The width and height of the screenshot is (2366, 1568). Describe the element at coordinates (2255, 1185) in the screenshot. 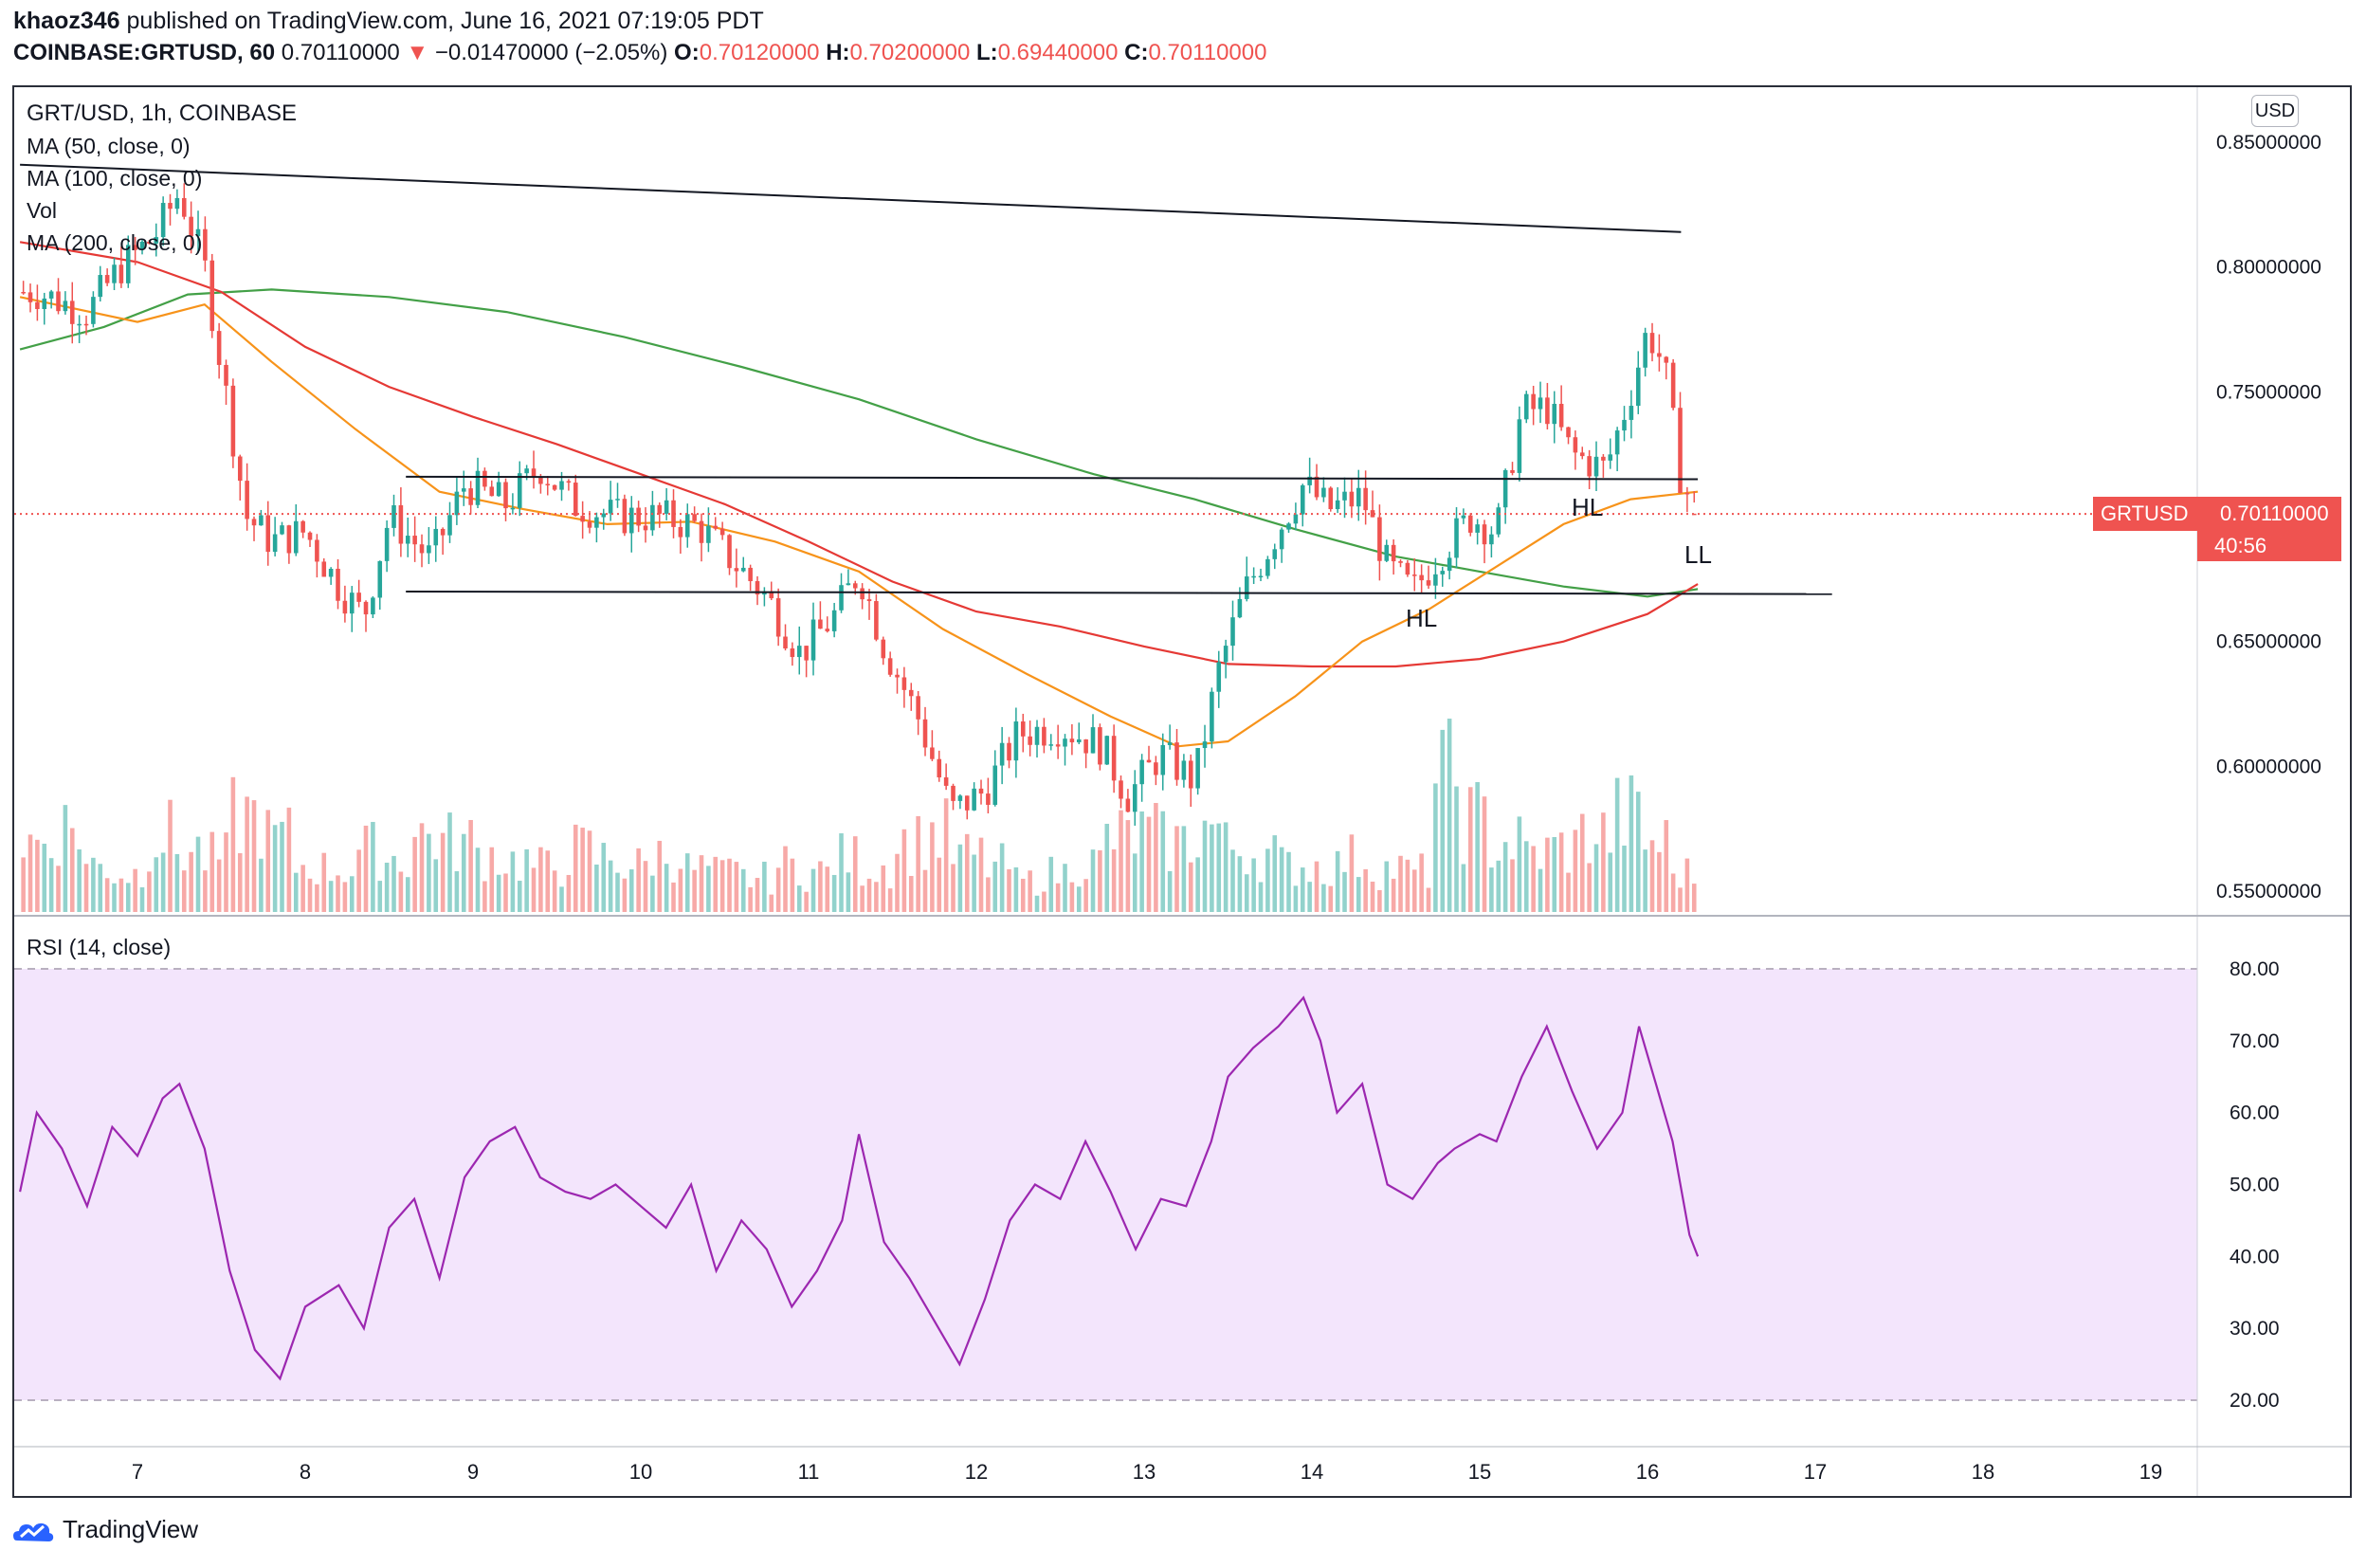

I see `rsi-tick-label: 50.00` at that location.